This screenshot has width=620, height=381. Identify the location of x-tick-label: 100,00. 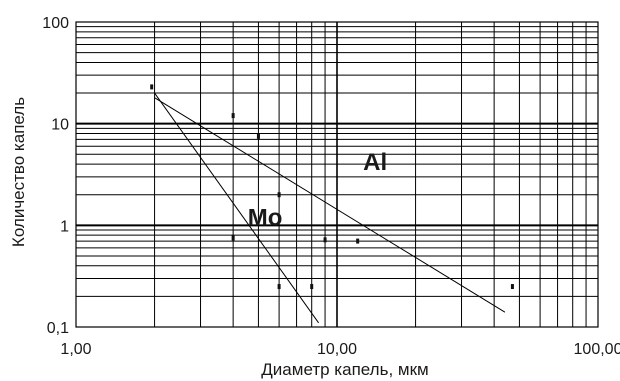
(597, 349).